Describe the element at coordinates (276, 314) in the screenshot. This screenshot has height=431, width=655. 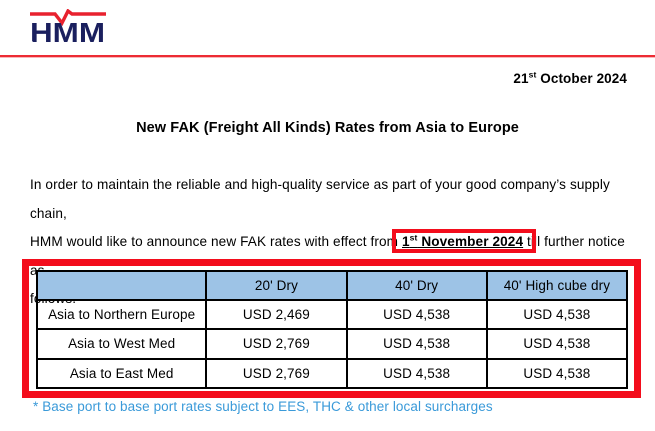
I see `rate-cell: USD 2,469` at that location.